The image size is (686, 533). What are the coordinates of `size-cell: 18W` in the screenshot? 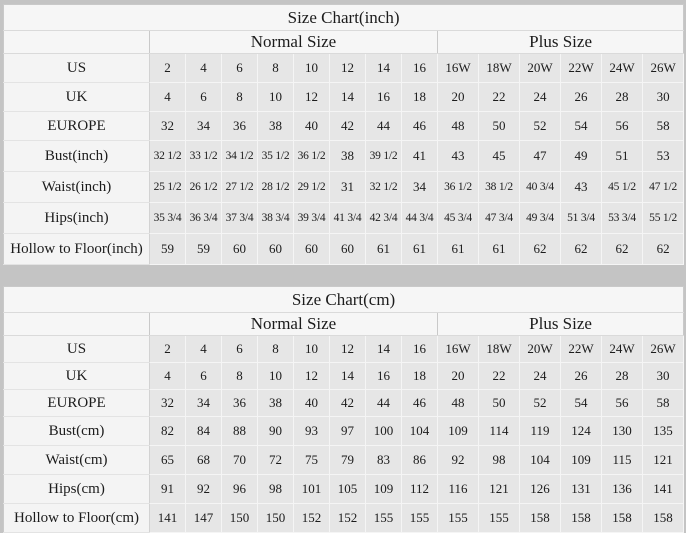 It's located at (499, 349).